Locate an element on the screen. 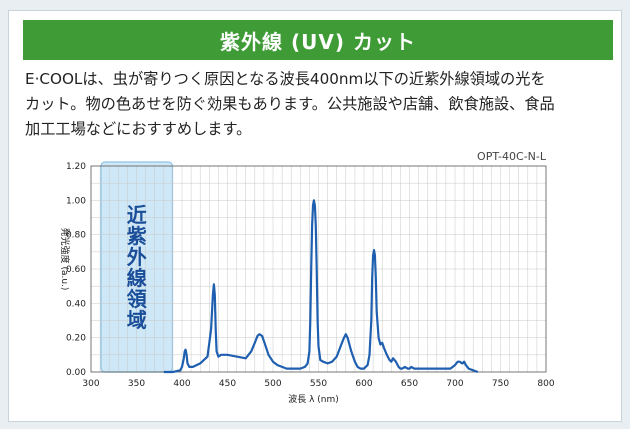  band-label-char: 域 is located at coordinates (137, 320).